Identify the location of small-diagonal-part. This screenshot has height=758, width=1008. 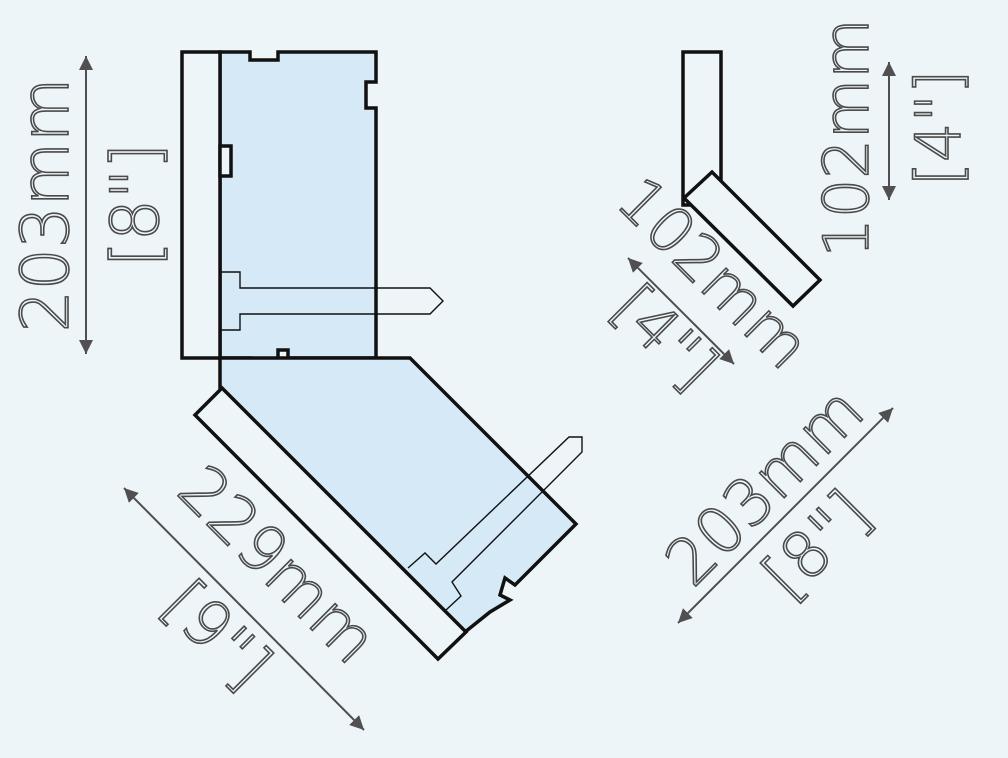
(752, 239).